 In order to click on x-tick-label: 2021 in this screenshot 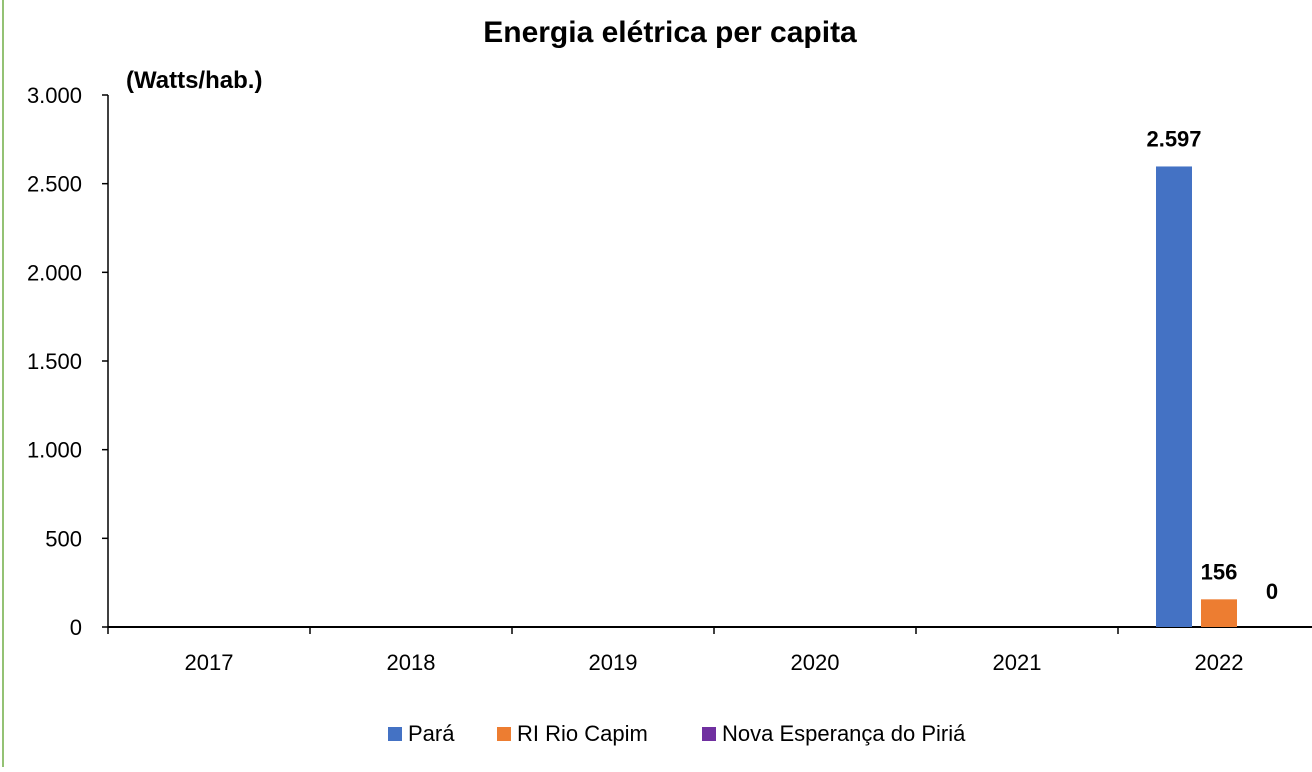, I will do `click(1017, 662)`.